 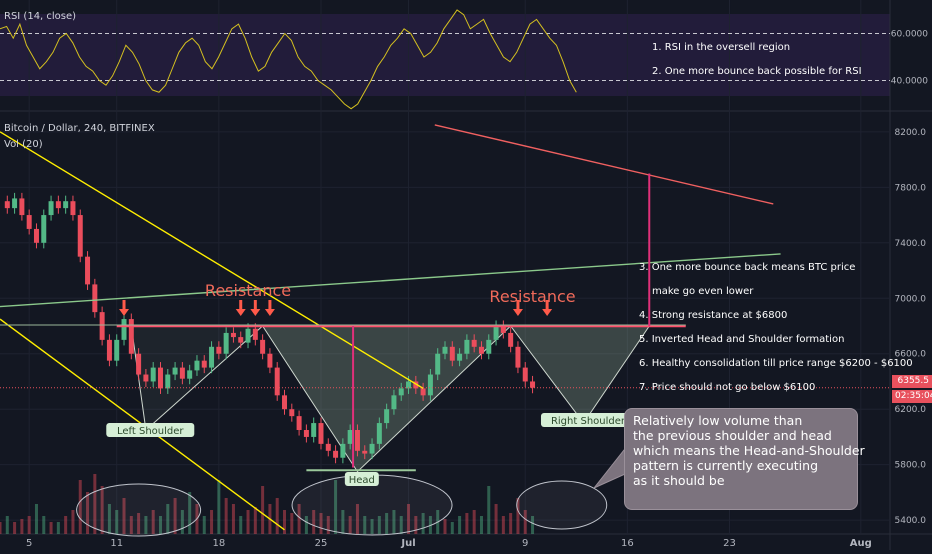 I want to click on right-shoulder-label-bg, so click(x=587, y=420).